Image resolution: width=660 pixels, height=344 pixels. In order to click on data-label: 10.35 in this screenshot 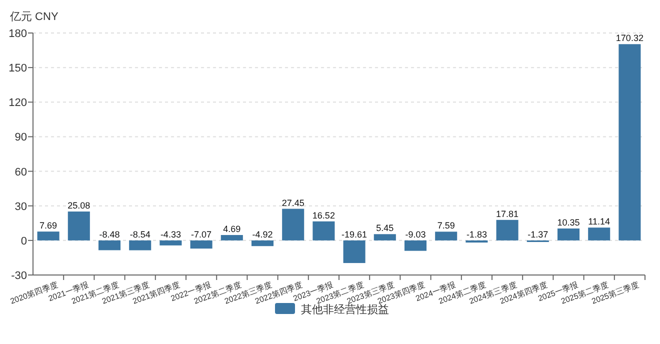, I will do `click(568, 223)`.